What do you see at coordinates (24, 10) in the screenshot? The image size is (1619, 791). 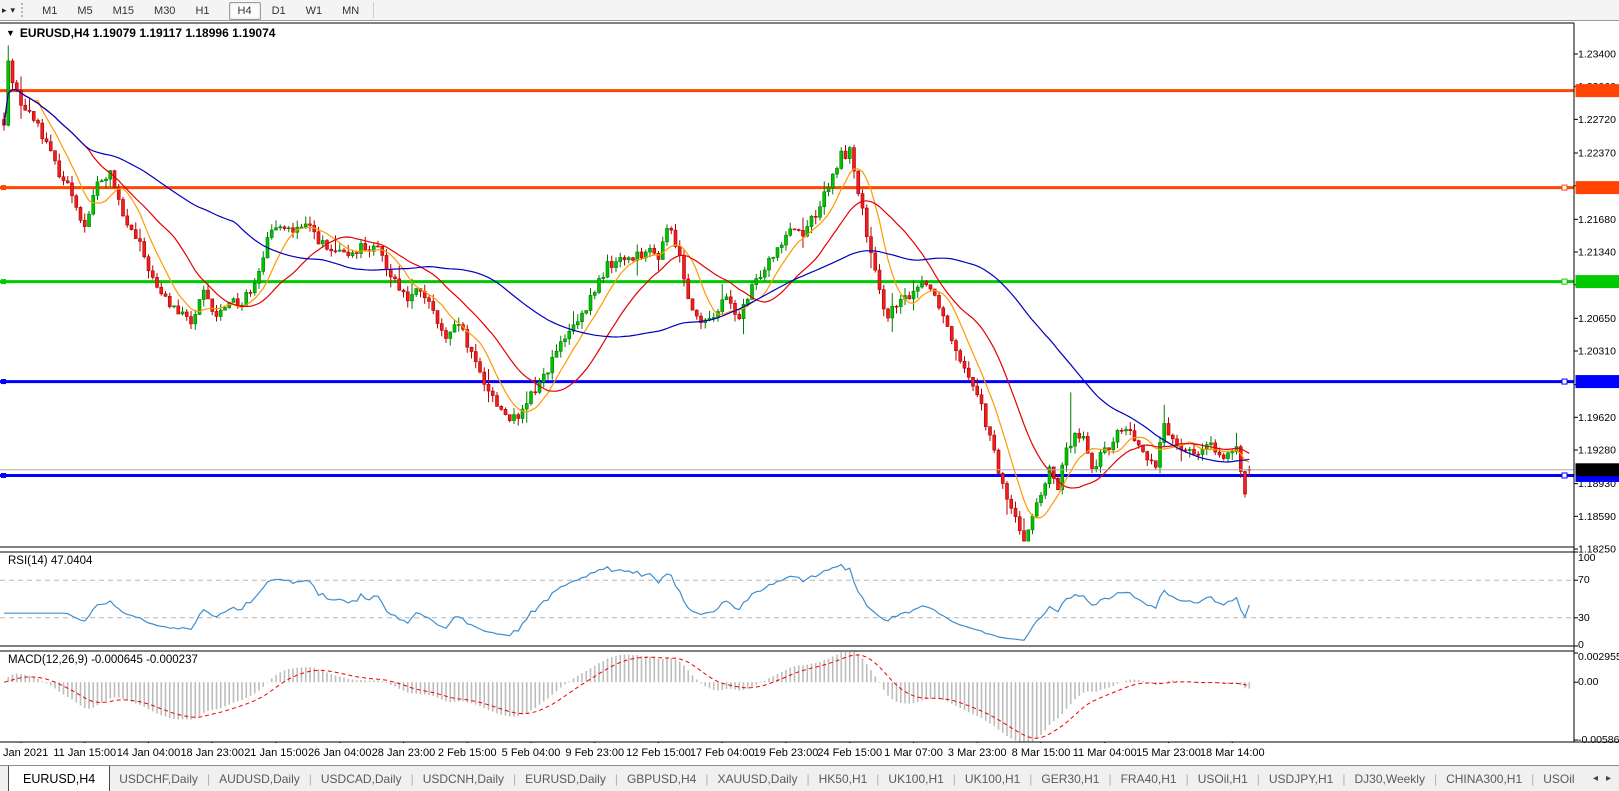 I see `toolbar-grip` at bounding box center [24, 10].